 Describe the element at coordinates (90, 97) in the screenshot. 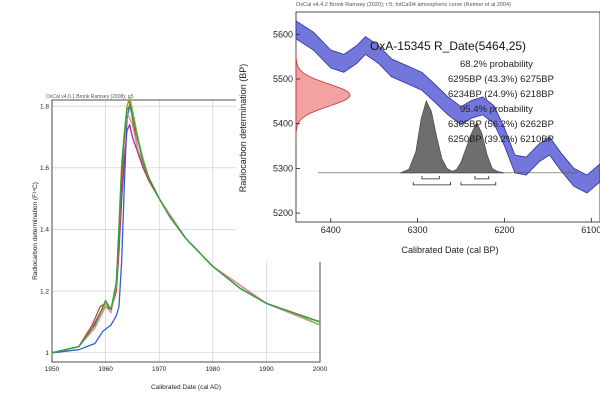

I see `chart-f14c-header: OxCal v4.0.1 Bronk Ramsey (2008); r:5` at that location.